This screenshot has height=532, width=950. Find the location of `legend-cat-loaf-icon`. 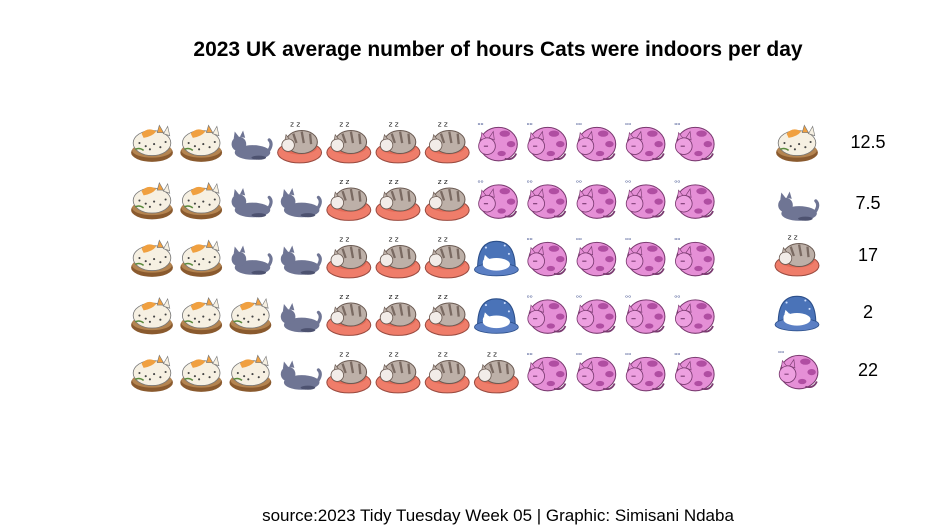

legend-cat-loaf-icon is located at coordinates (797, 143).